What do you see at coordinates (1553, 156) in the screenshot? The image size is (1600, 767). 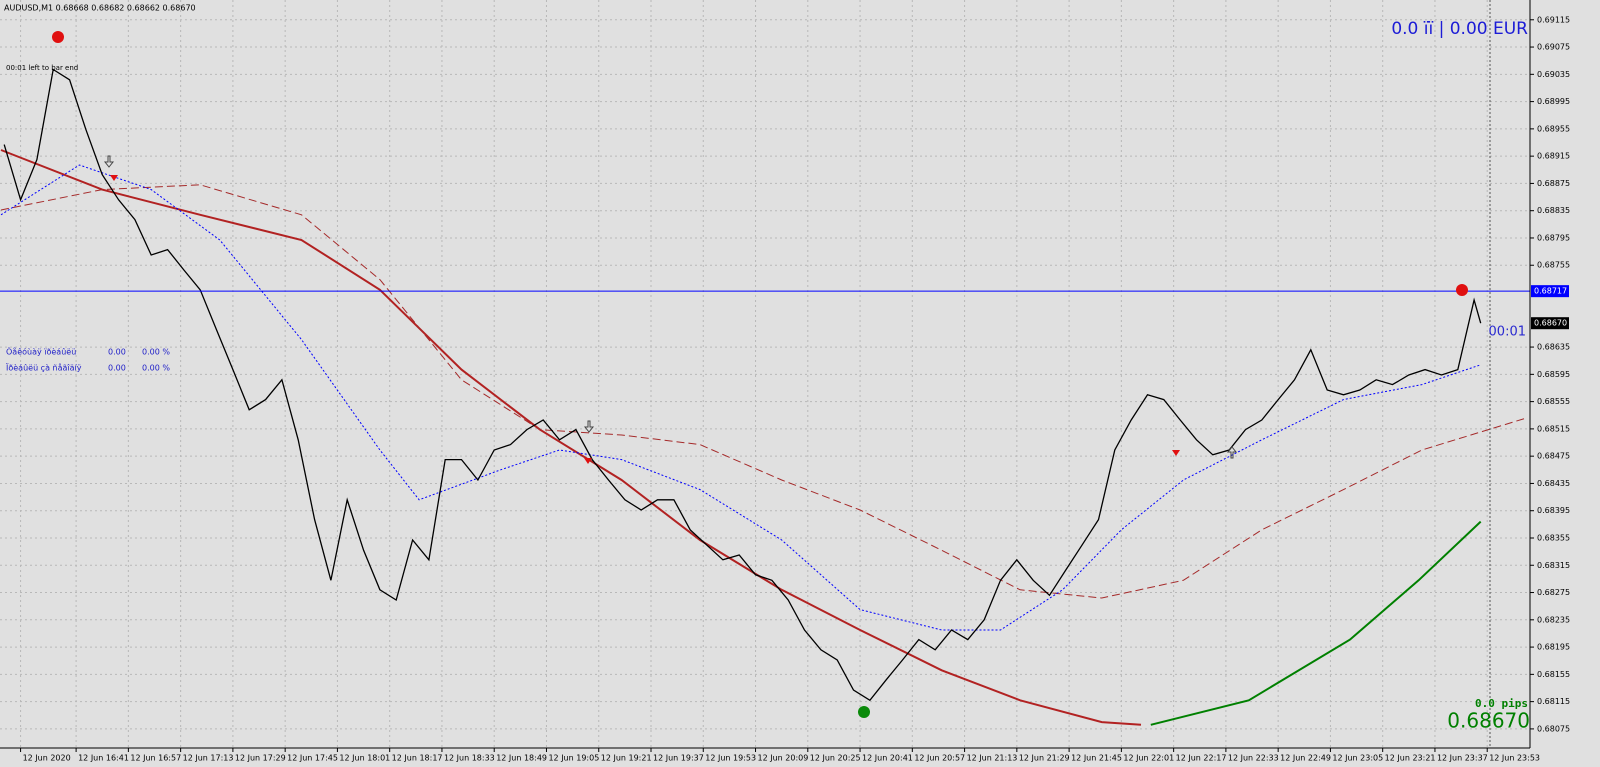 I see `y-tick-label: 0.68915` at bounding box center [1553, 156].